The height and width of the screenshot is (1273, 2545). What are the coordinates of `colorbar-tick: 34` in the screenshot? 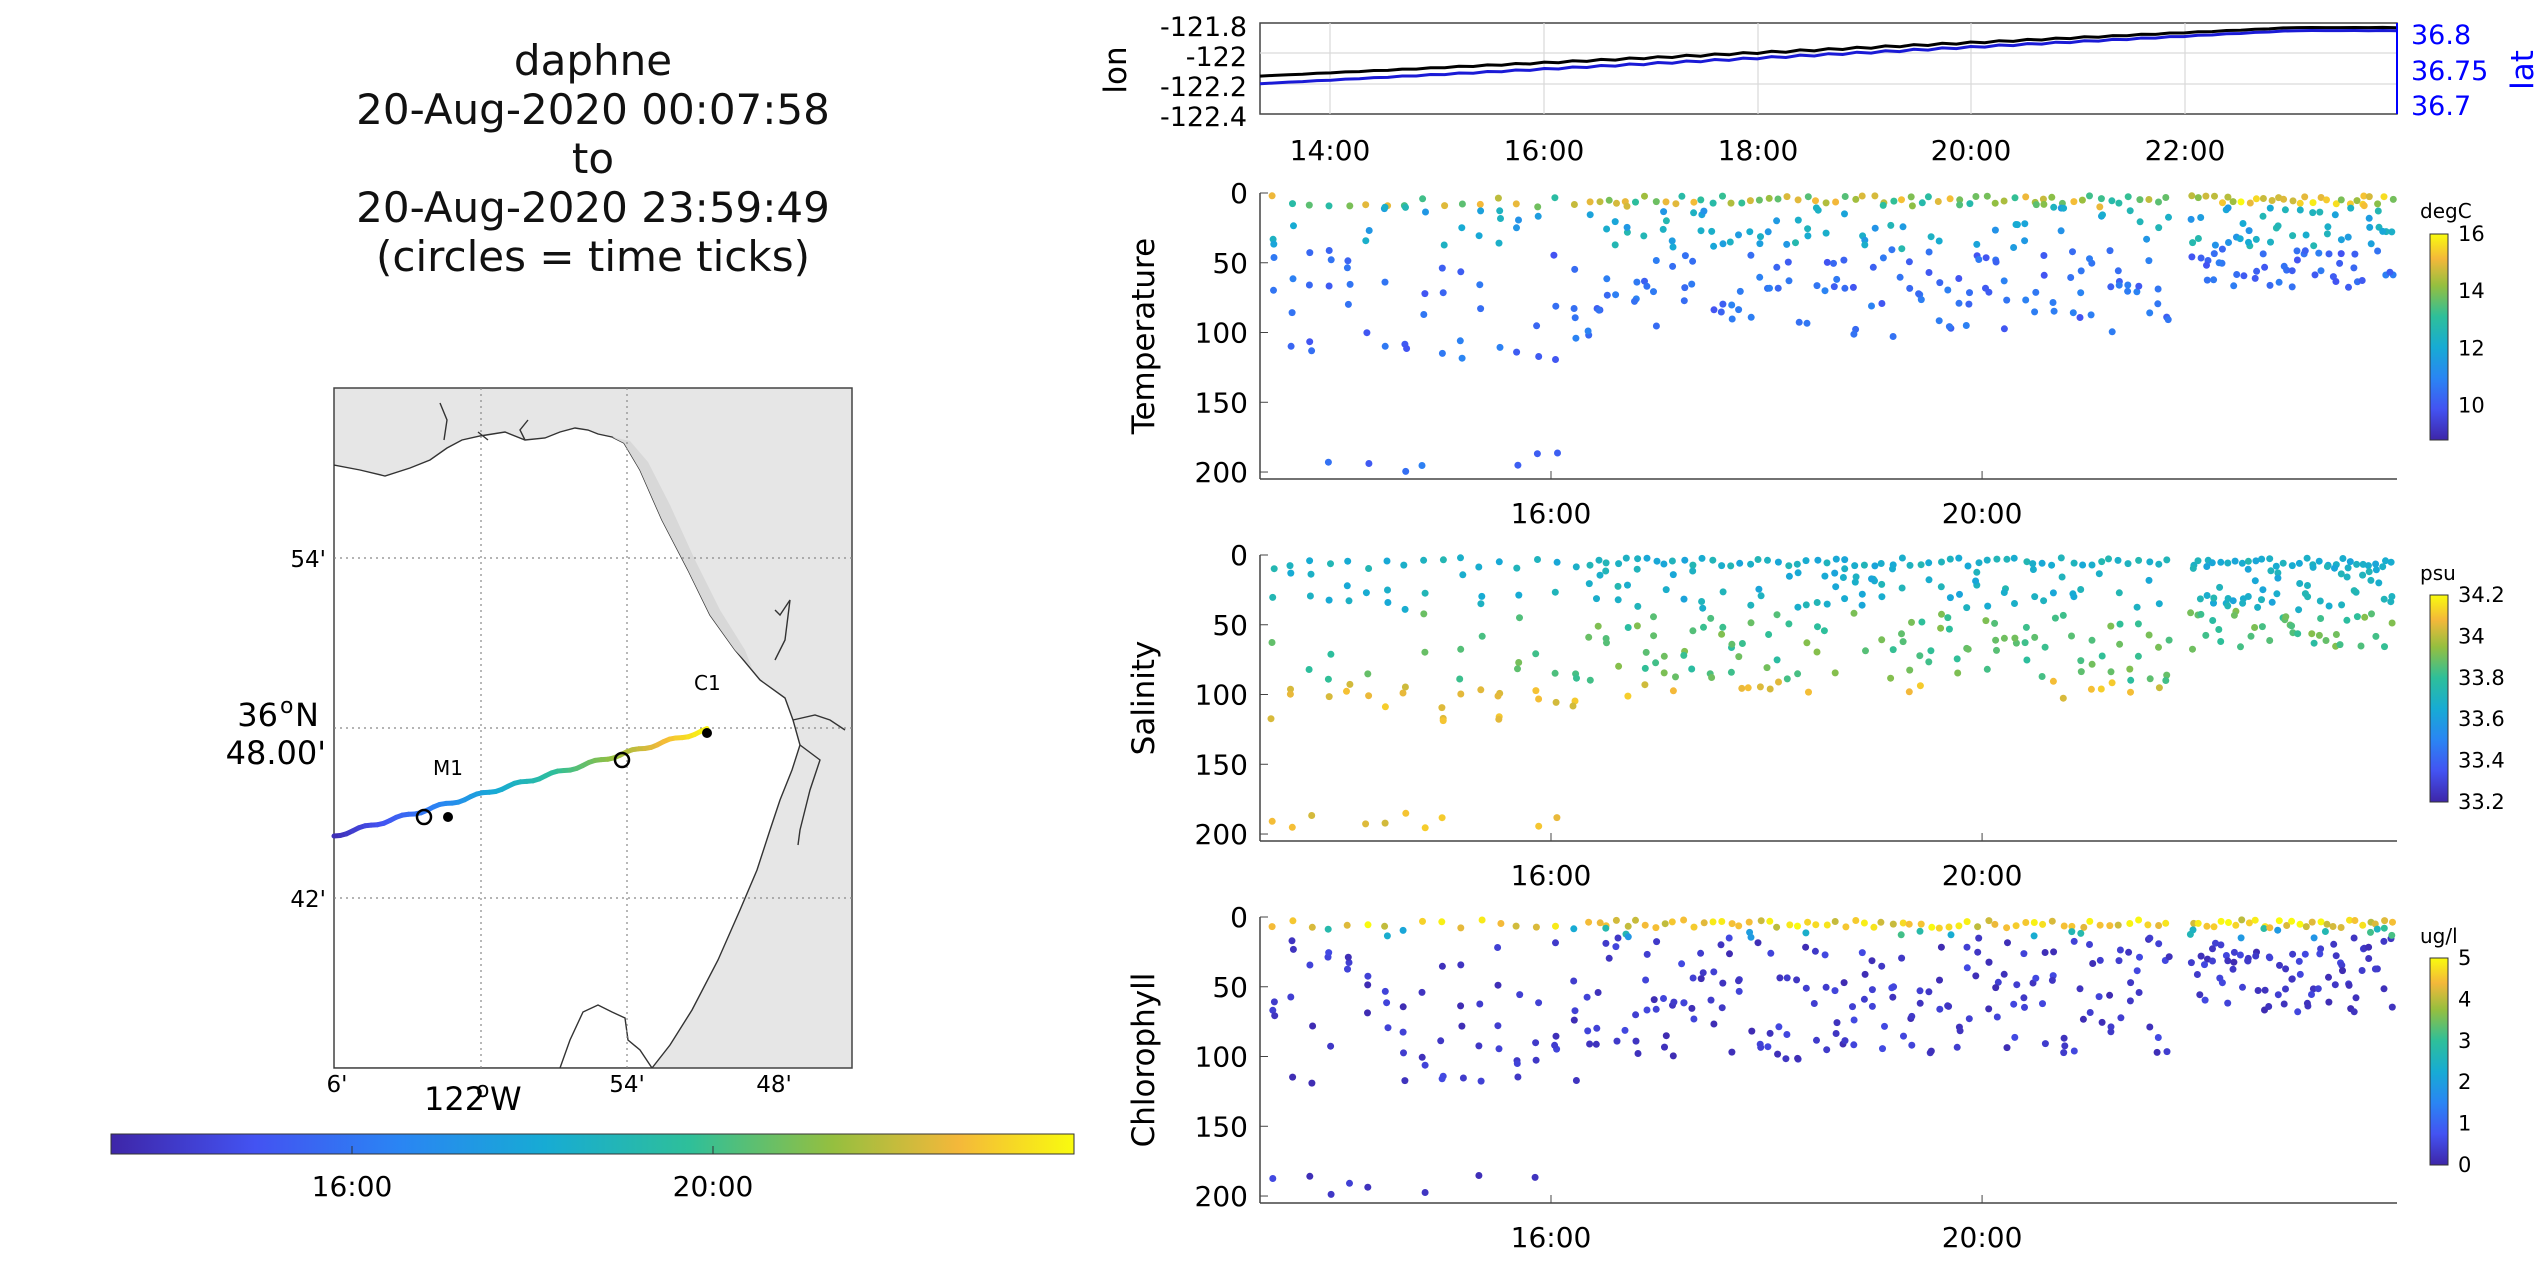 It's located at (2471, 636).